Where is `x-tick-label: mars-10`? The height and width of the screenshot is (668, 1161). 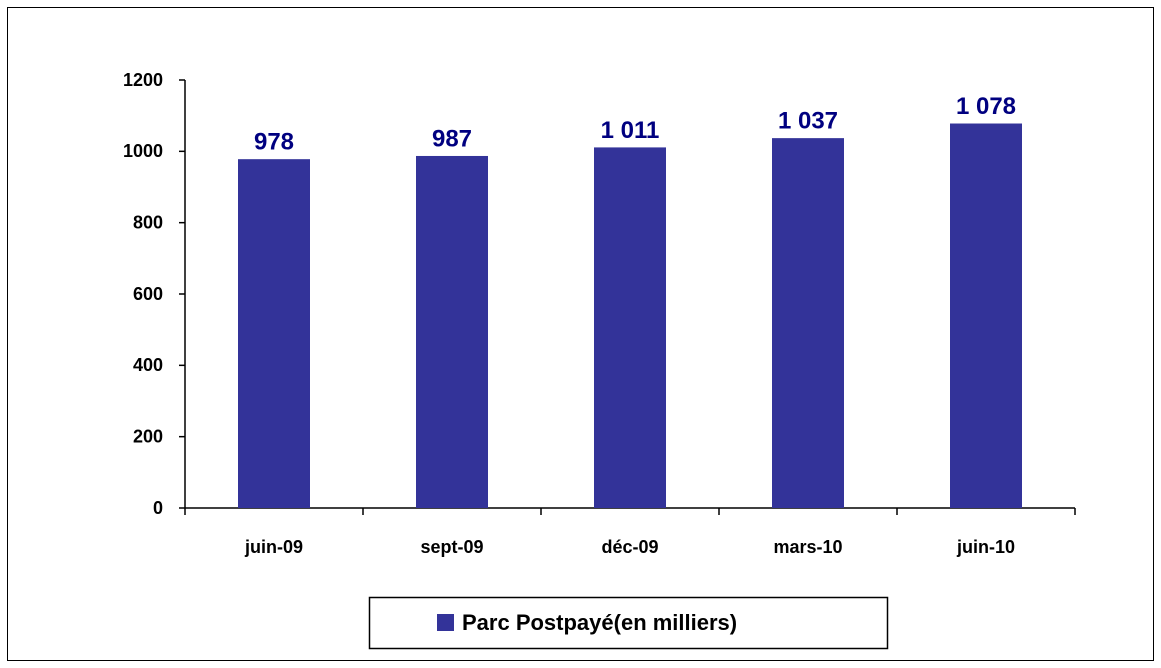
x-tick-label: mars-10 is located at coordinates (807, 547).